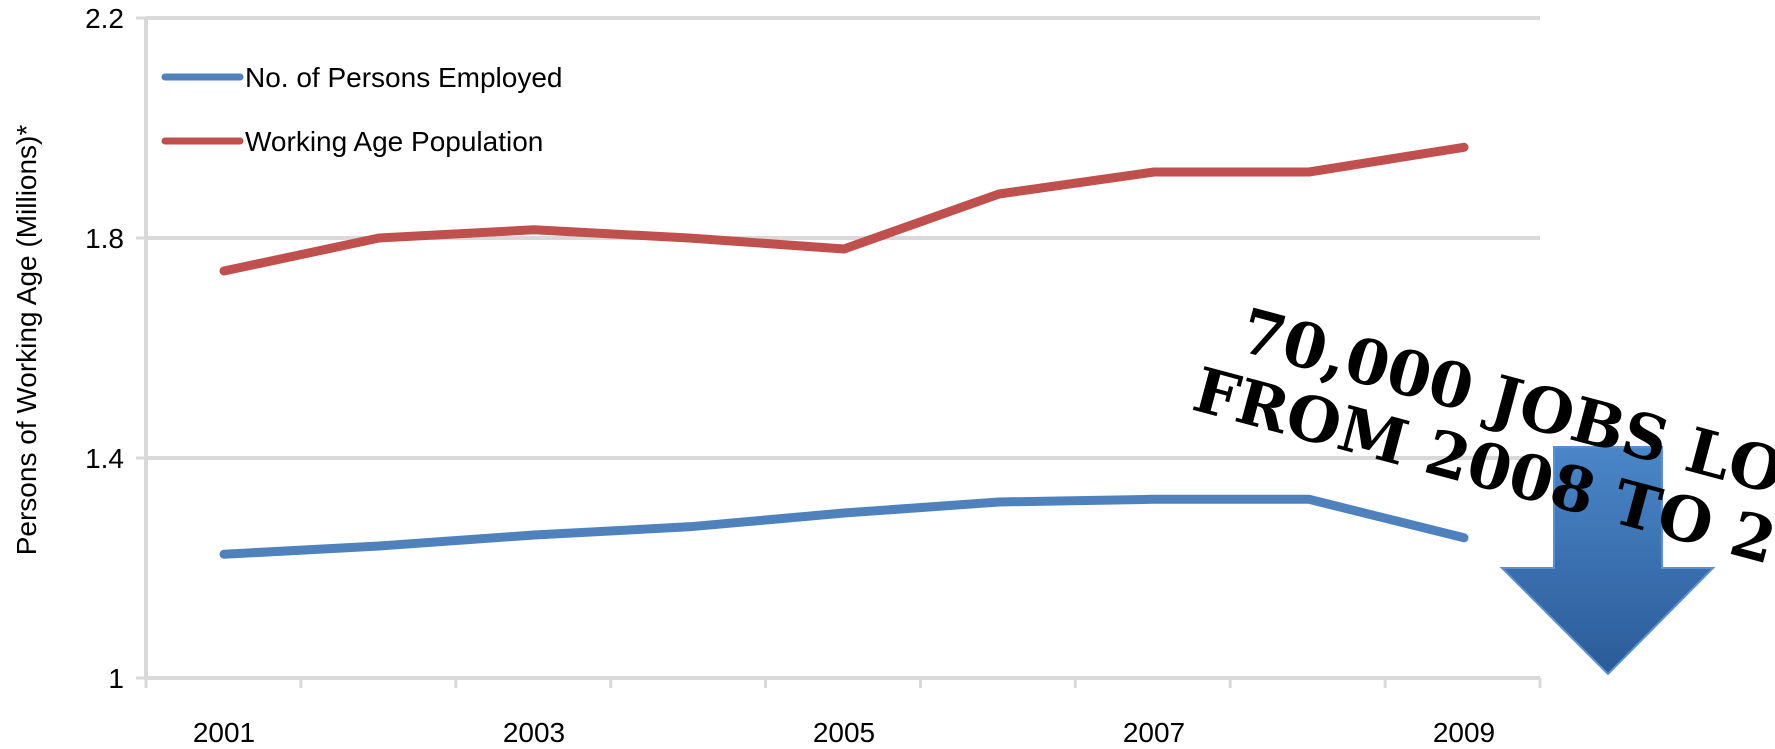 This screenshot has width=1775, height=749. I want to click on y-tick-label: 1.4, so click(104, 458).